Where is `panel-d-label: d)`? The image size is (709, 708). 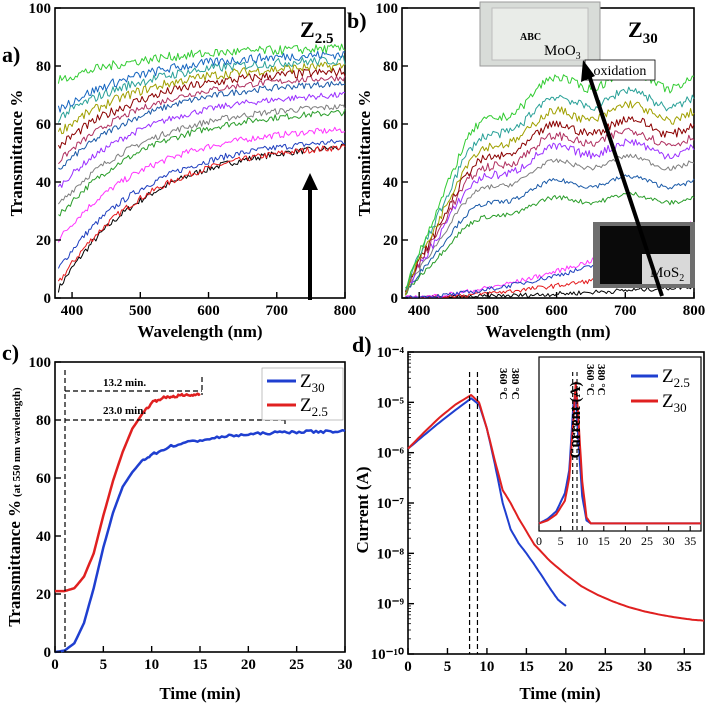
panel-d-label: d) is located at coordinates (362, 344).